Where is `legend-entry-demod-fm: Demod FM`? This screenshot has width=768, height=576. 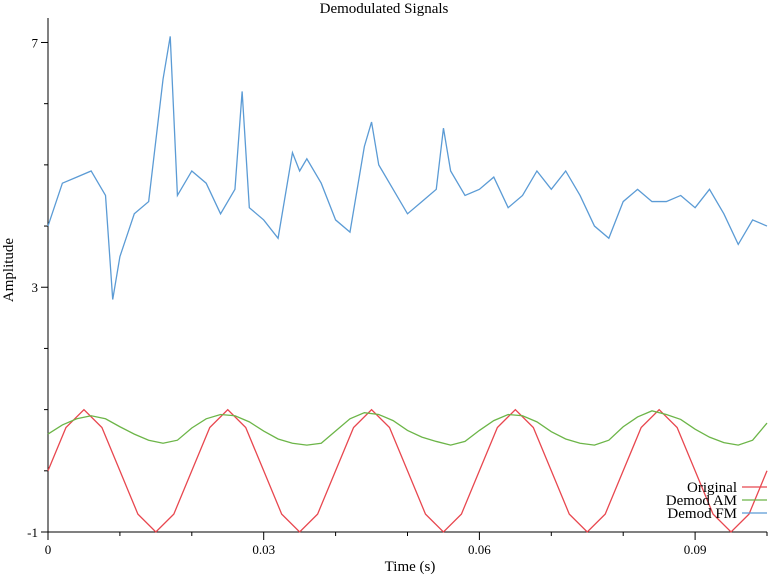
legend-entry-demod-fm: Demod FM is located at coordinates (717, 514).